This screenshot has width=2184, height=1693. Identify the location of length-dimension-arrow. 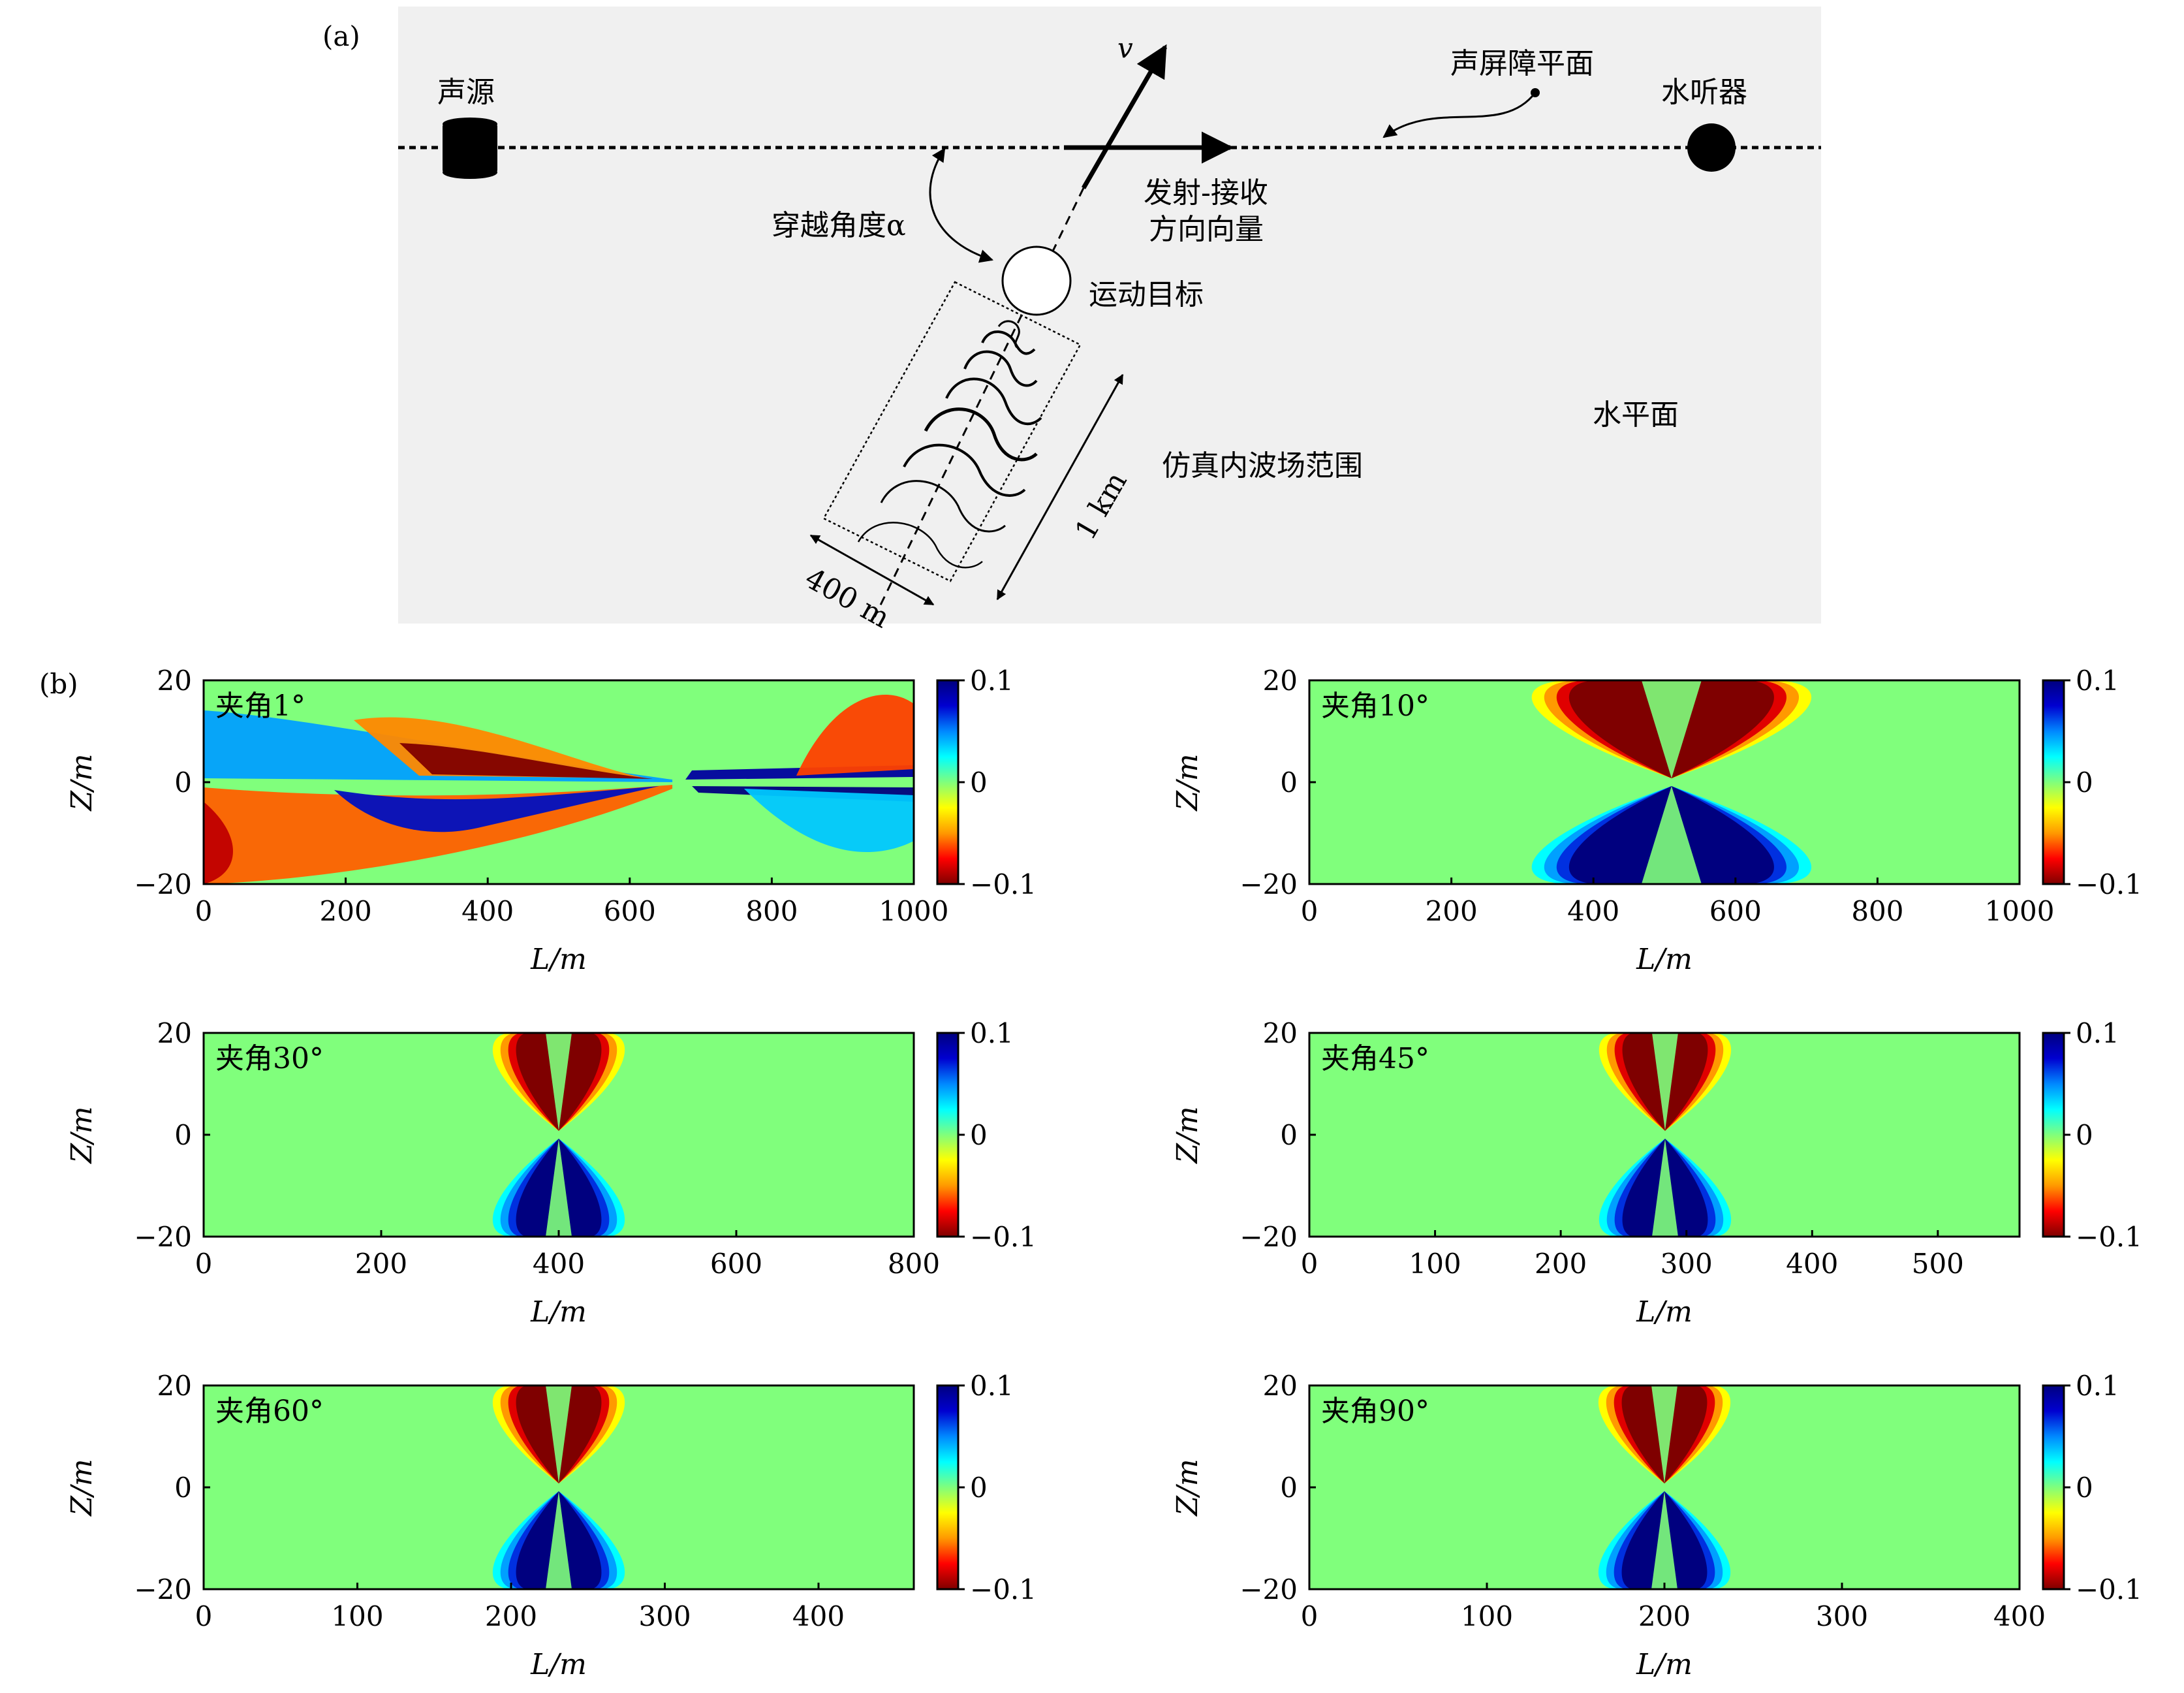
(1060, 487).